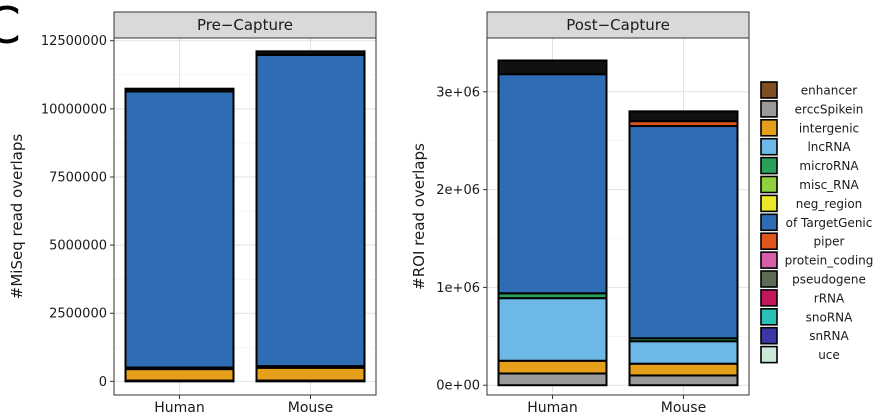  Describe the element at coordinates (458, 288) in the screenshot. I see `y-tick-label: 1e+06` at that location.